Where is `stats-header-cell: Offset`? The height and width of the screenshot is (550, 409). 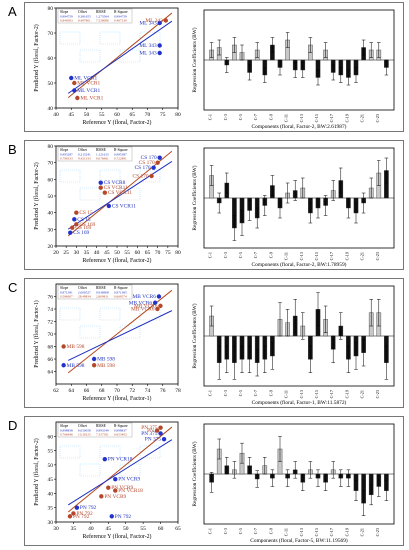 stats-header-cell: Offset is located at coordinates (82, 12).